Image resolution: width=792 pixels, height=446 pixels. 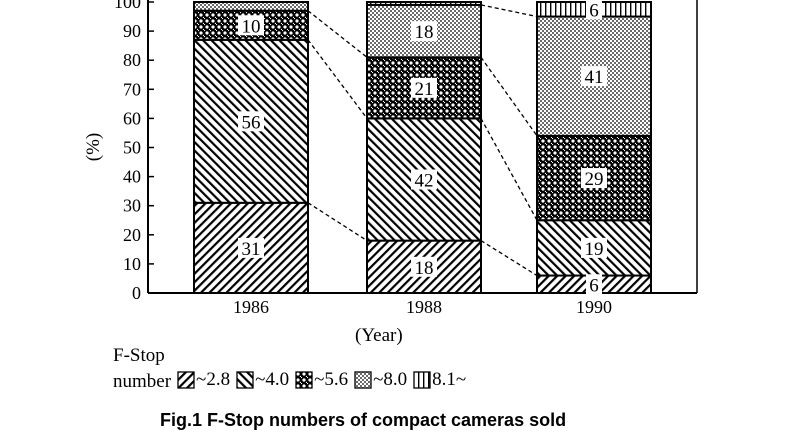 I want to click on x-axis-label: (Year), so click(x=379, y=335).